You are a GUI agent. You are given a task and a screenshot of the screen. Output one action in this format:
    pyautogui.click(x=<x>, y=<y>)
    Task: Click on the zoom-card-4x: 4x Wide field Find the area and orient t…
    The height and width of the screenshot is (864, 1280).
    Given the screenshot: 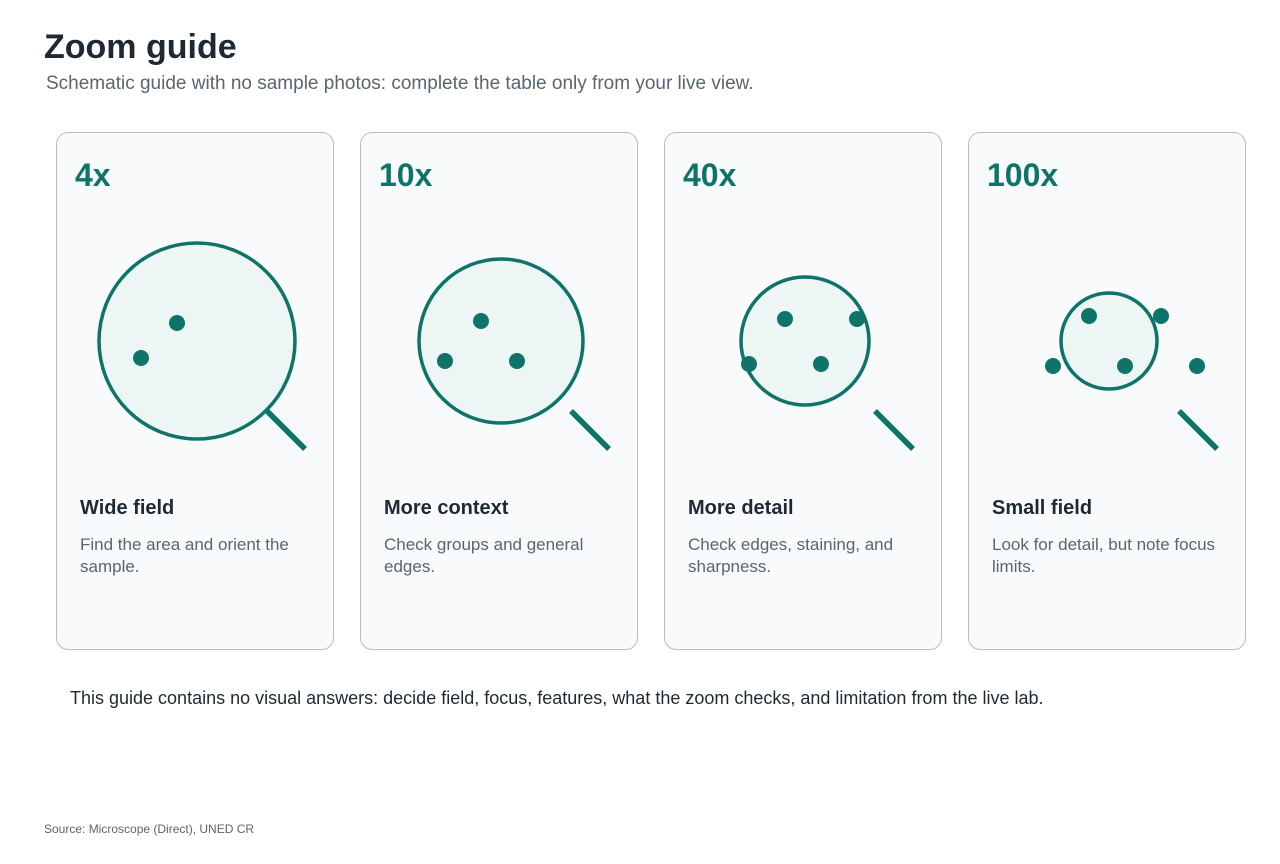 What is the action you would take?
    pyautogui.click(x=195, y=391)
    